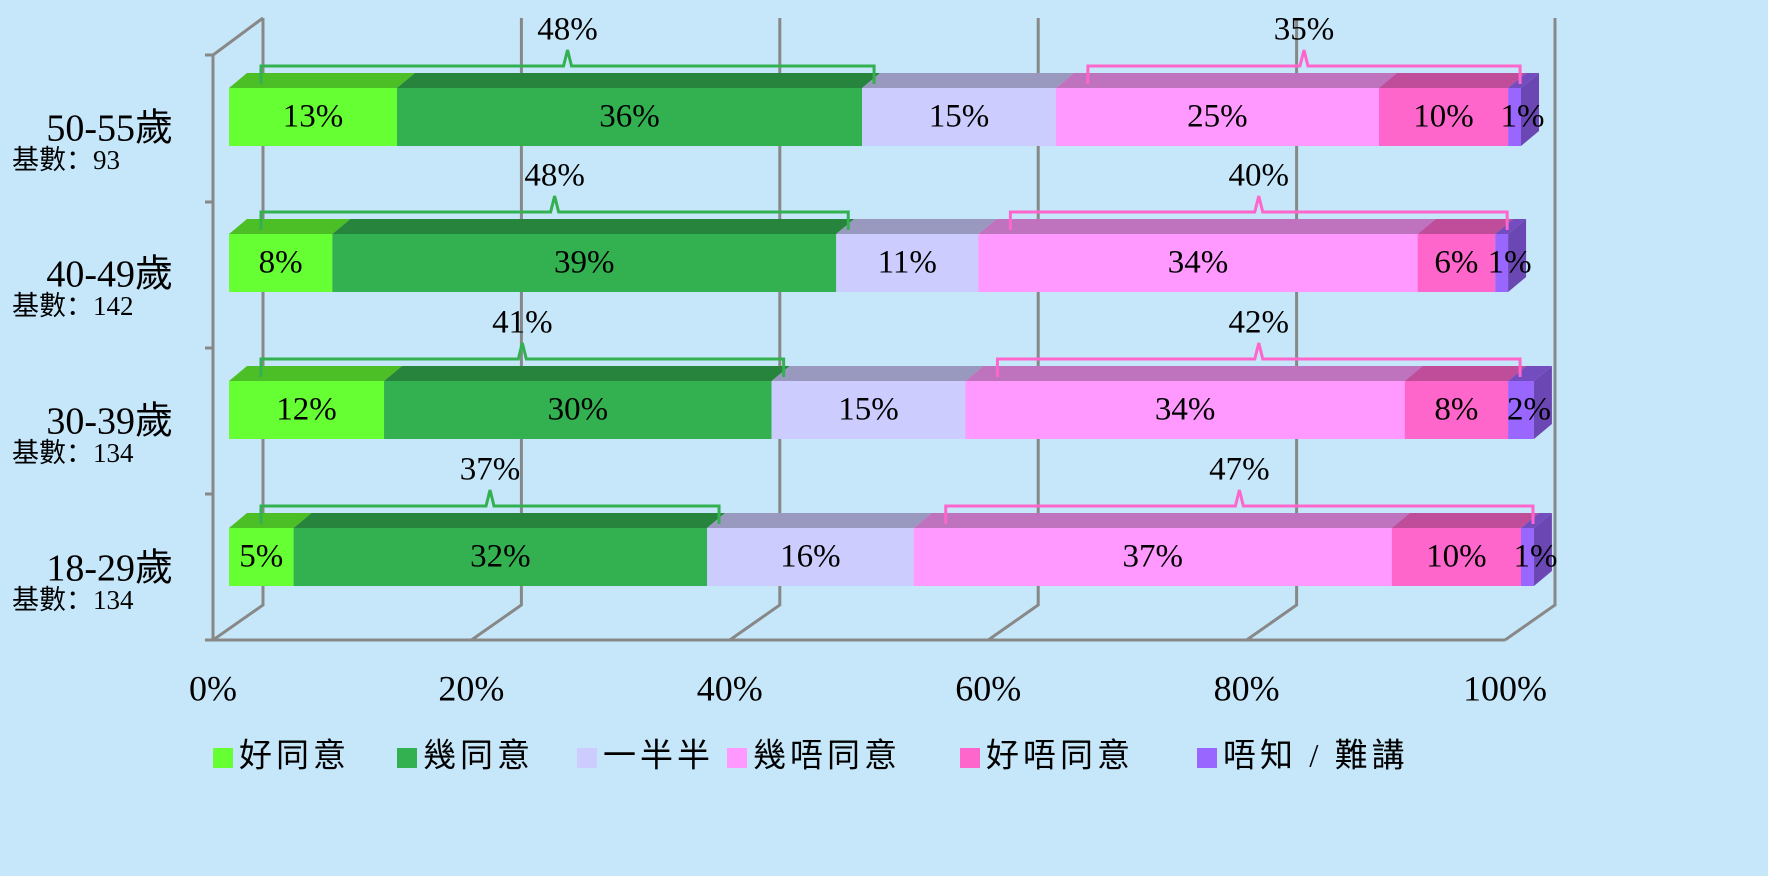 The width and height of the screenshot is (1768, 876). I want to click on legend-label: 好同意, so click(294, 756).